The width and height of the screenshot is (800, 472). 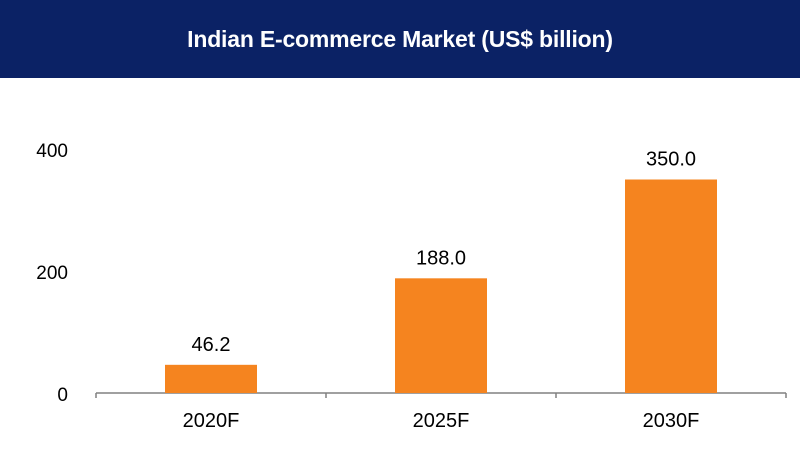 I want to click on bar-2025F, so click(x=441, y=335).